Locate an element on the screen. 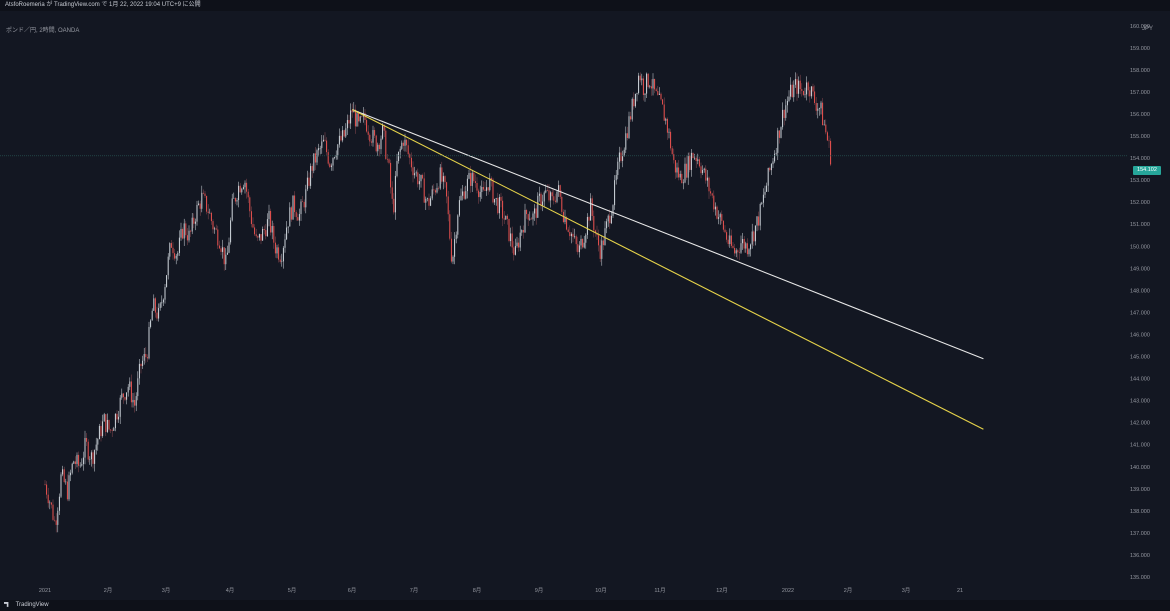  footer-bar: TradingView is located at coordinates (585, 605).